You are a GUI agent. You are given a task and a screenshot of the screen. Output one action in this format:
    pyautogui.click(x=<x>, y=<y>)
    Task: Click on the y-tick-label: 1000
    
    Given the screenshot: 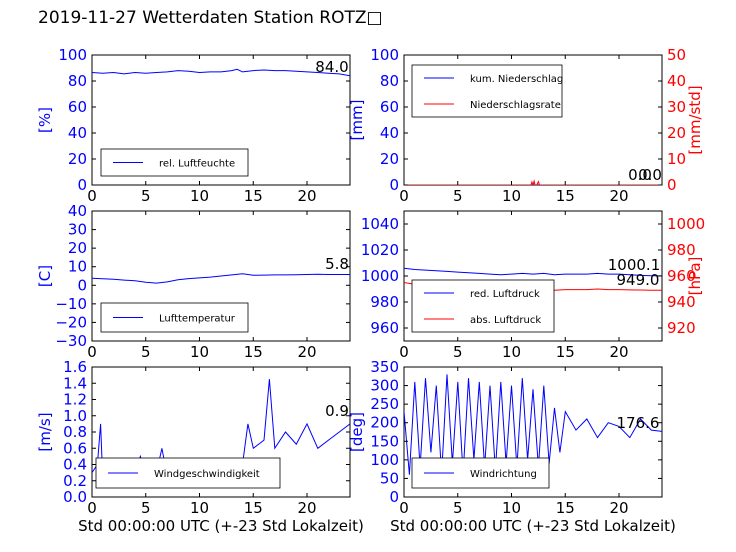 What is the action you would take?
    pyautogui.click(x=380, y=276)
    